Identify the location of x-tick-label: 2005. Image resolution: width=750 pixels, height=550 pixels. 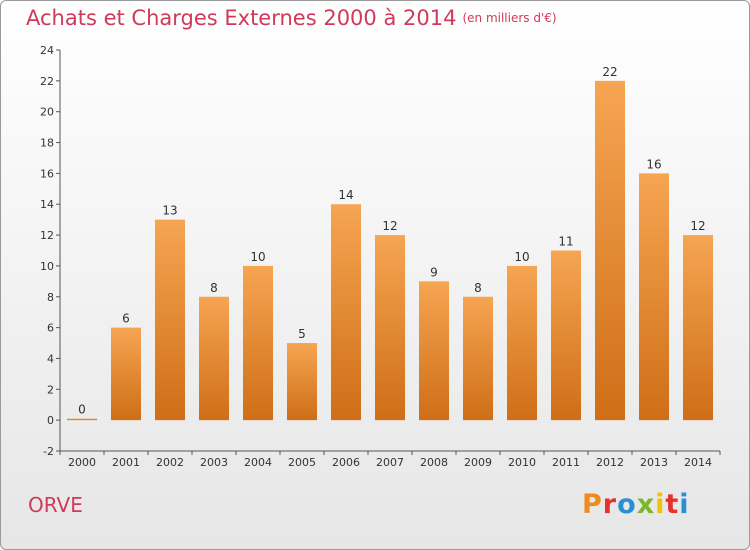
(302, 462).